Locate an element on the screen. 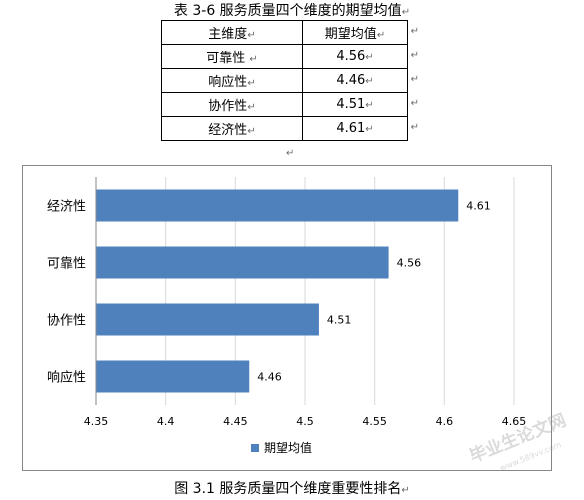 This screenshot has height=500, width=584. category-label: 协作性 is located at coordinates (66, 321).